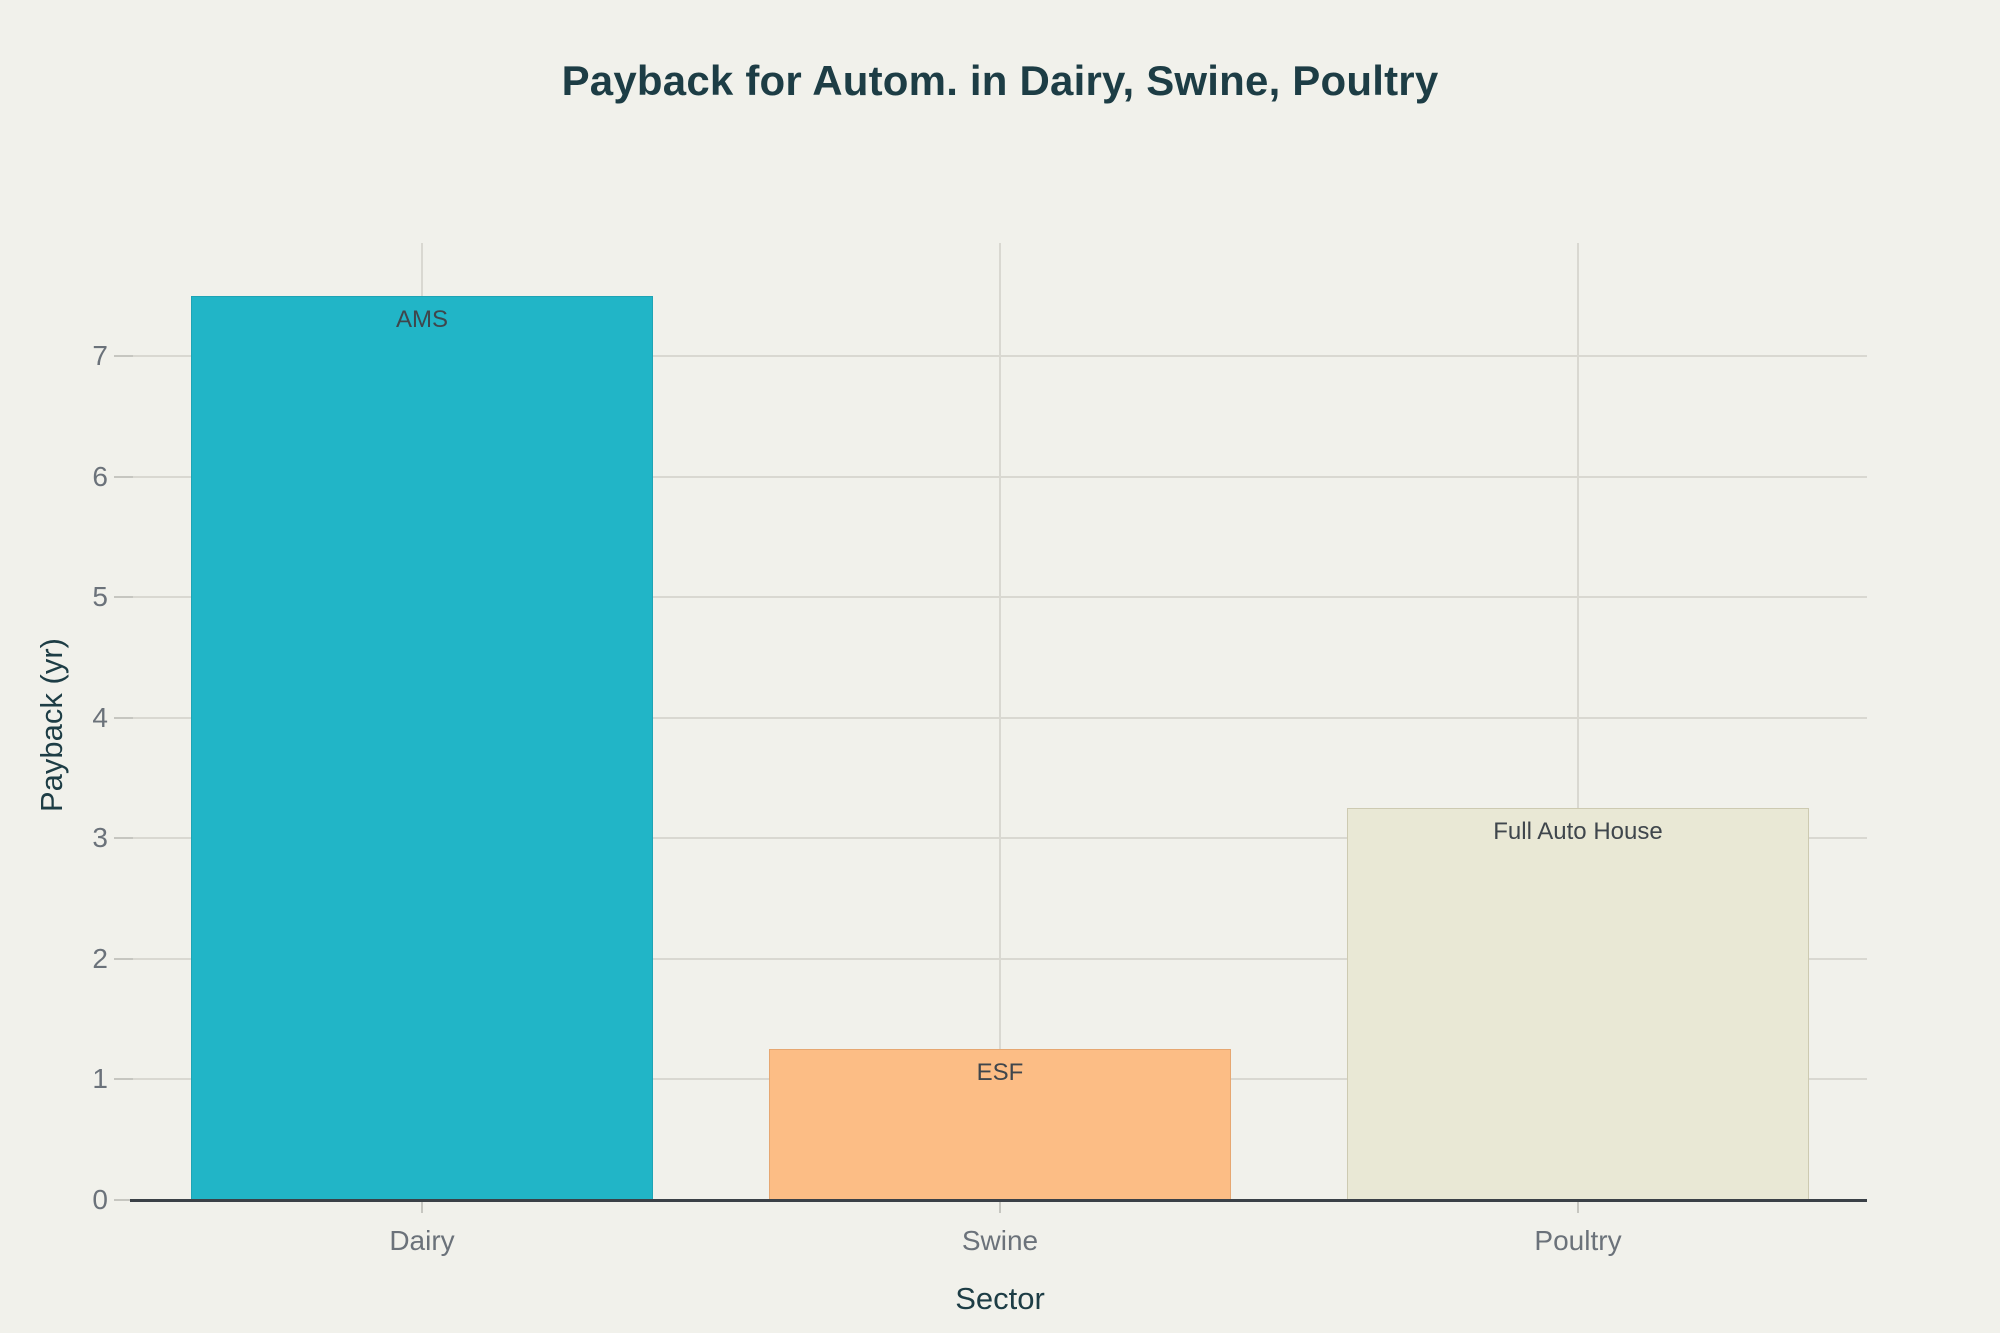 The height and width of the screenshot is (1333, 2000). I want to click on y-tick-label: 4, so click(100, 717).